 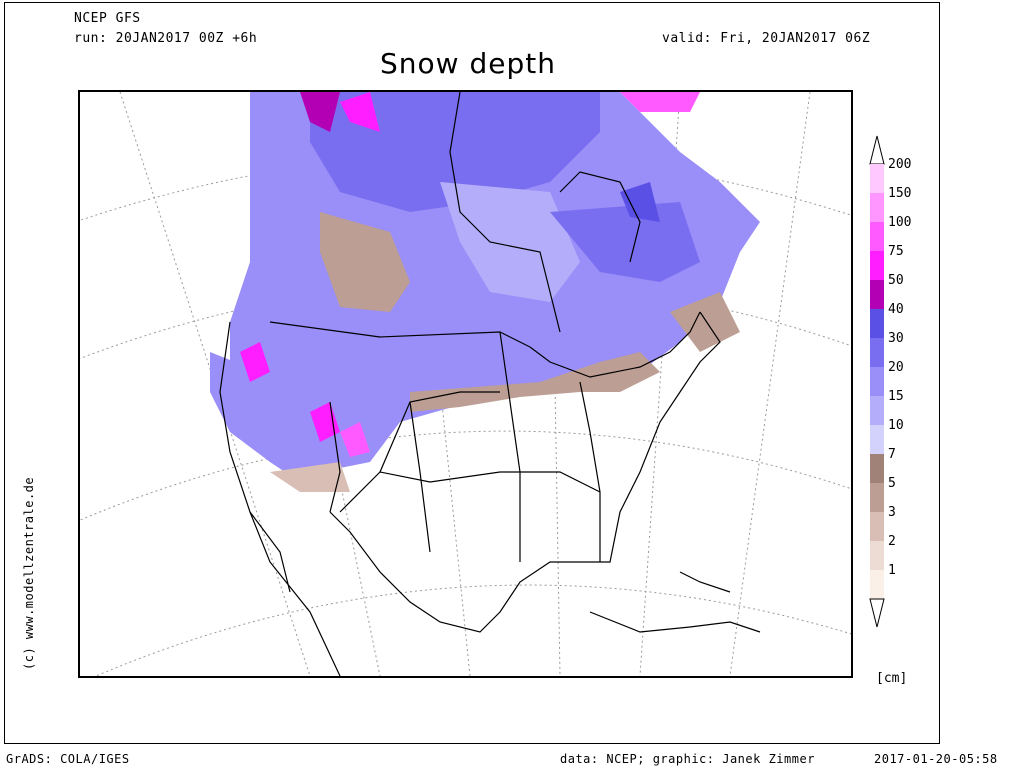 What do you see at coordinates (896, 280) in the screenshot?
I see `legend-label: 50` at bounding box center [896, 280].